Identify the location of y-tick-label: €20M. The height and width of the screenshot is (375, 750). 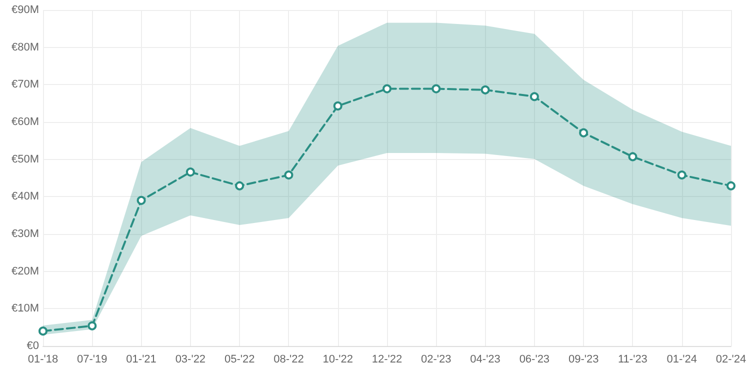
(25, 271).